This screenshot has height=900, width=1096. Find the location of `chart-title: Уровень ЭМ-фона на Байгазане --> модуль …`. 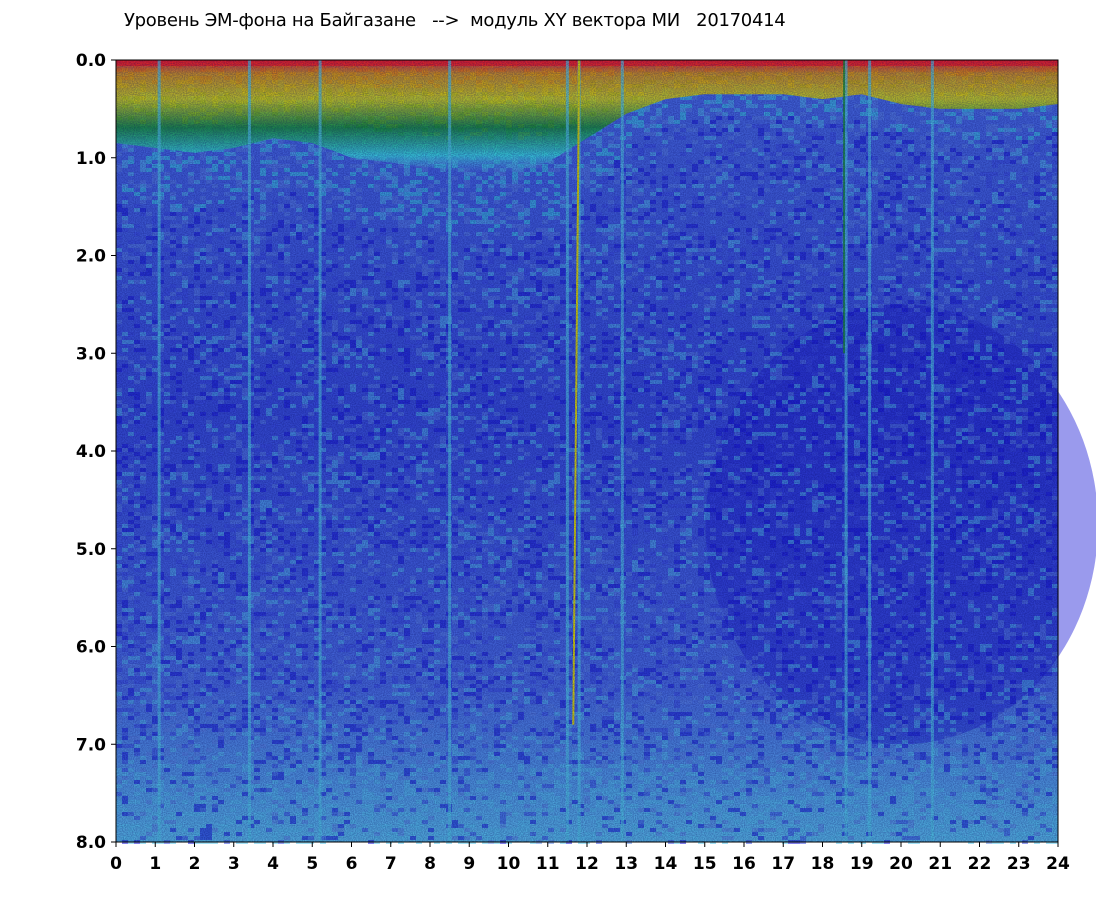

chart-title: Уровень ЭМ-фона на Байгазане --> модуль … is located at coordinates (455, 20).